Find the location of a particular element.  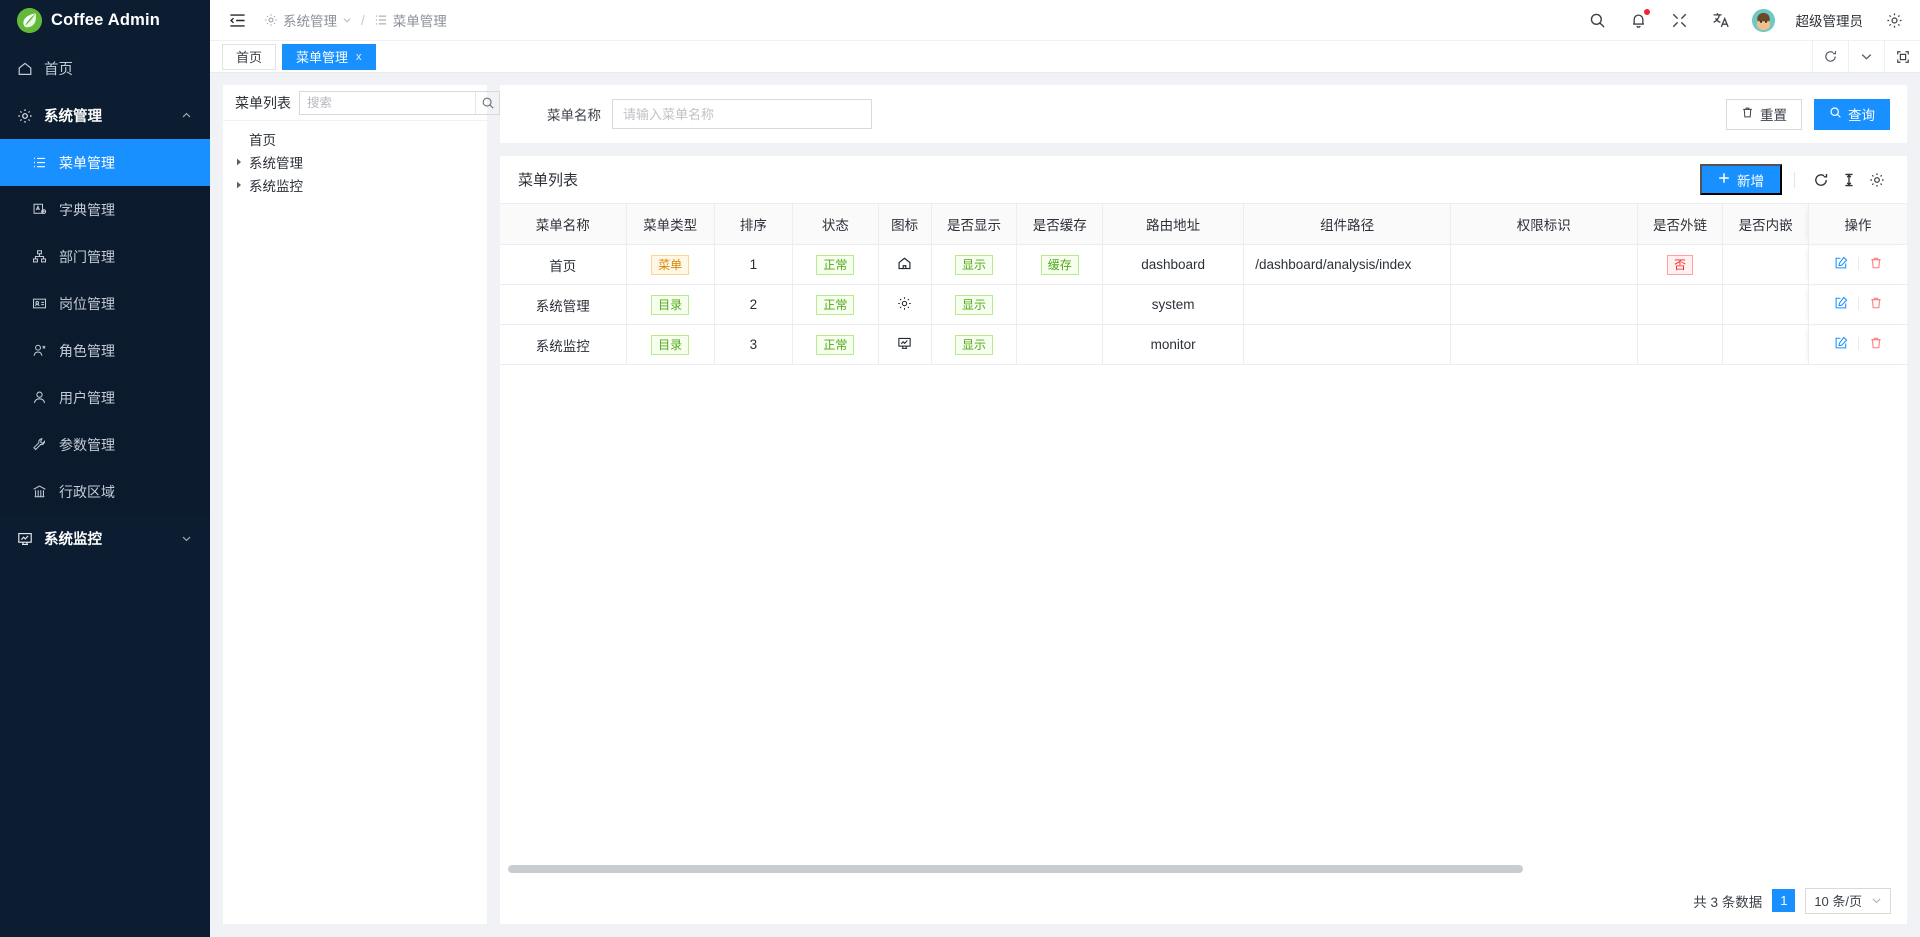

chevron-up-icon is located at coordinates (186, 115).